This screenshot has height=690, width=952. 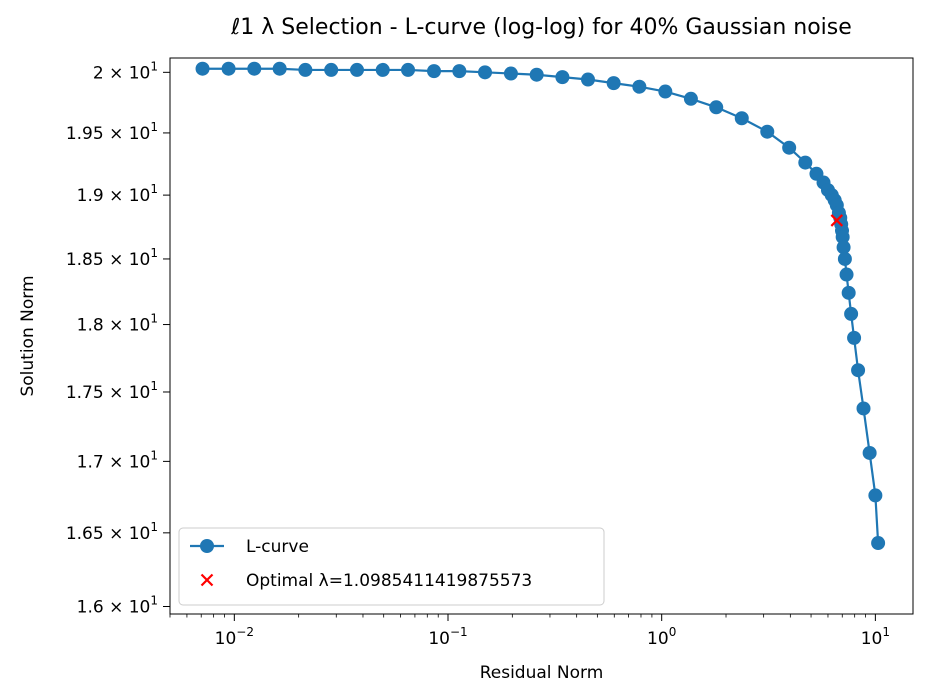 I want to click on legend-box, so click(x=391, y=566).